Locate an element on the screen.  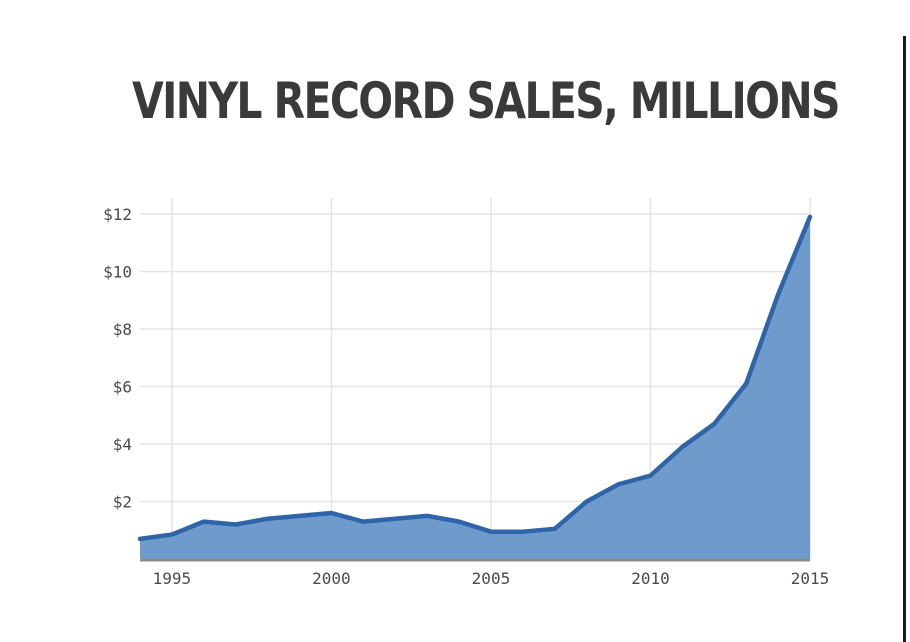
x-tick-label-2015: 2015 is located at coordinates (810, 578).